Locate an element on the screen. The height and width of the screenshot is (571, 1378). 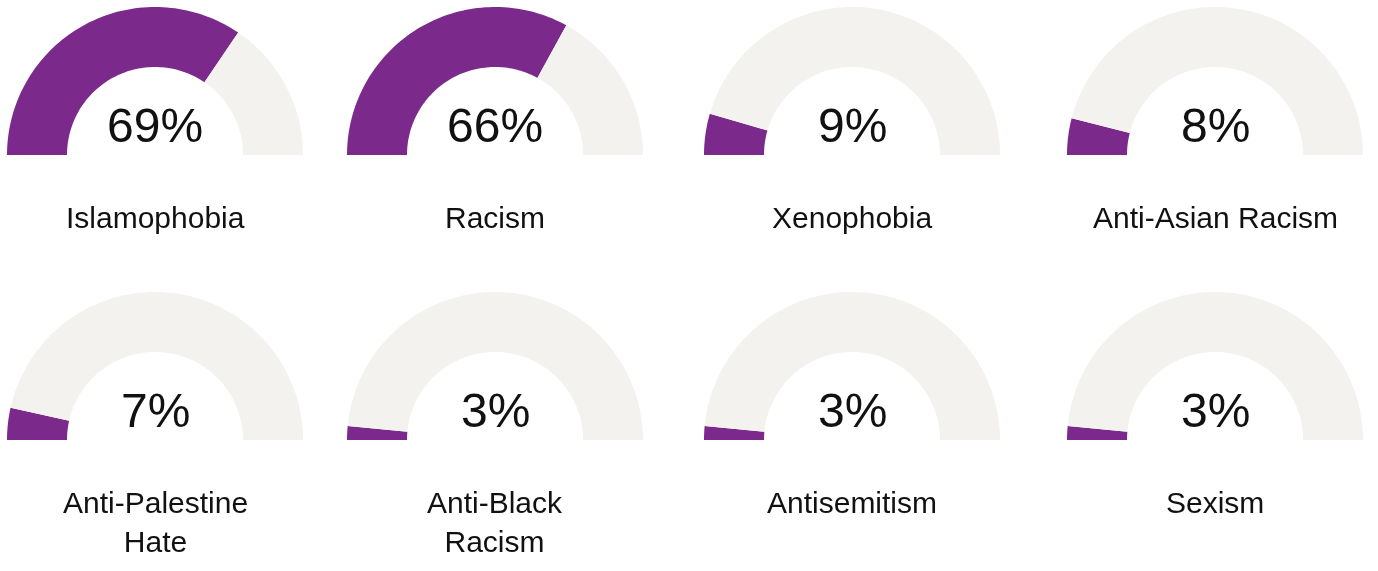
text: Anti-Black Racism is located at coordinates (495, 522).